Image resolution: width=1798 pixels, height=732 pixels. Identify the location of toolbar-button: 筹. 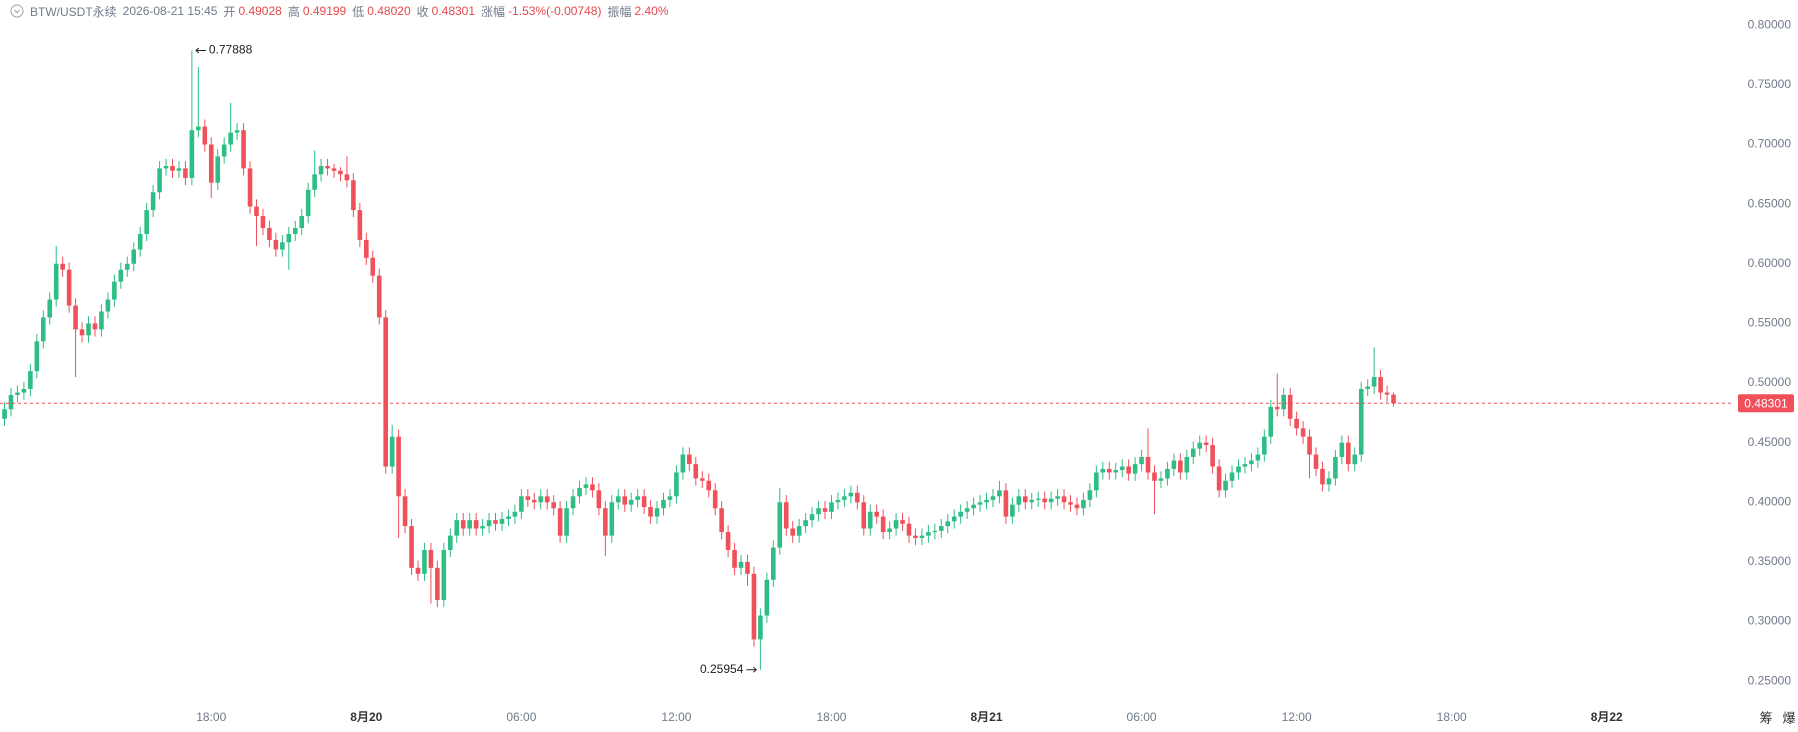
(1765, 717).